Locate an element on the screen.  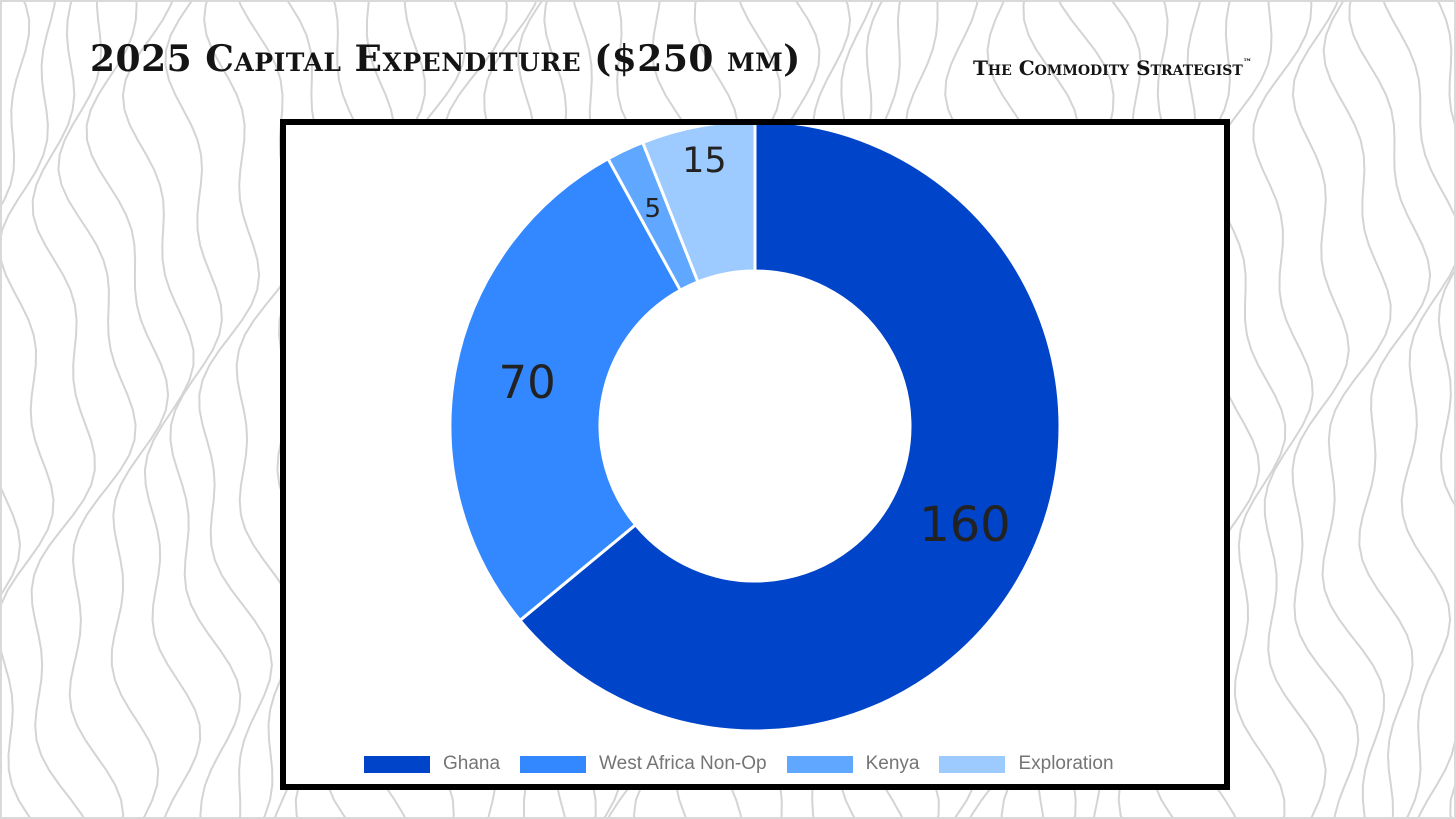
legend-item-west-africa-non-op: West Africa Non-Op is located at coordinates (643, 764).